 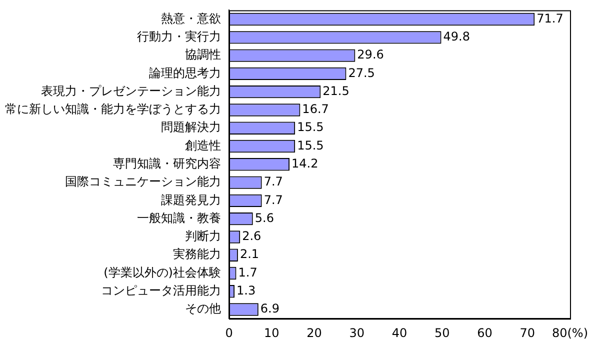 What do you see at coordinates (305, 163) in the screenshot?
I see `data-label: 14.2` at bounding box center [305, 163].